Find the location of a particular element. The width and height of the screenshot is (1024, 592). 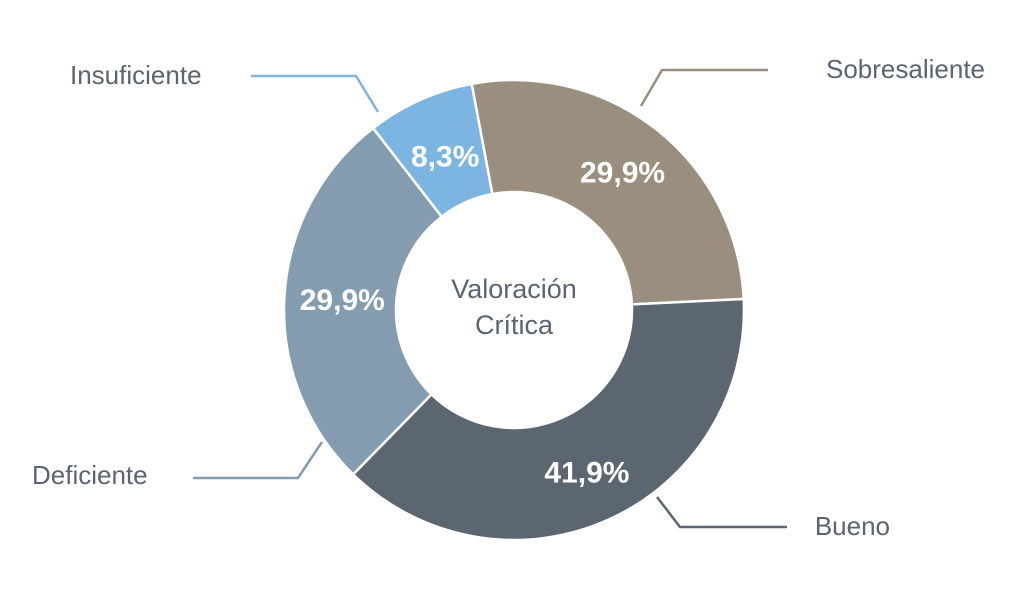

center-label-line-2: Crítica is located at coordinates (514, 325).